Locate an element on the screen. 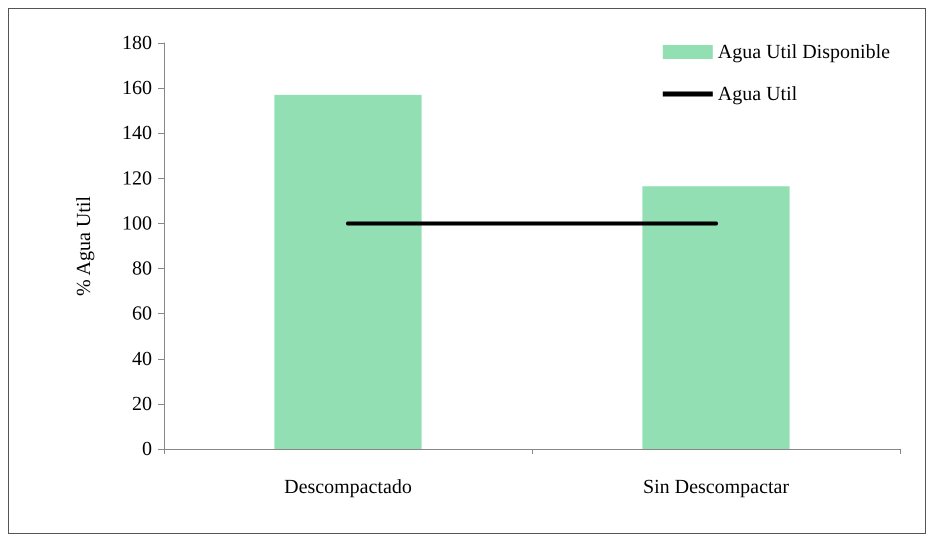 This screenshot has height=544, width=936. legend-label: Agua Util Disponible is located at coordinates (804, 52).